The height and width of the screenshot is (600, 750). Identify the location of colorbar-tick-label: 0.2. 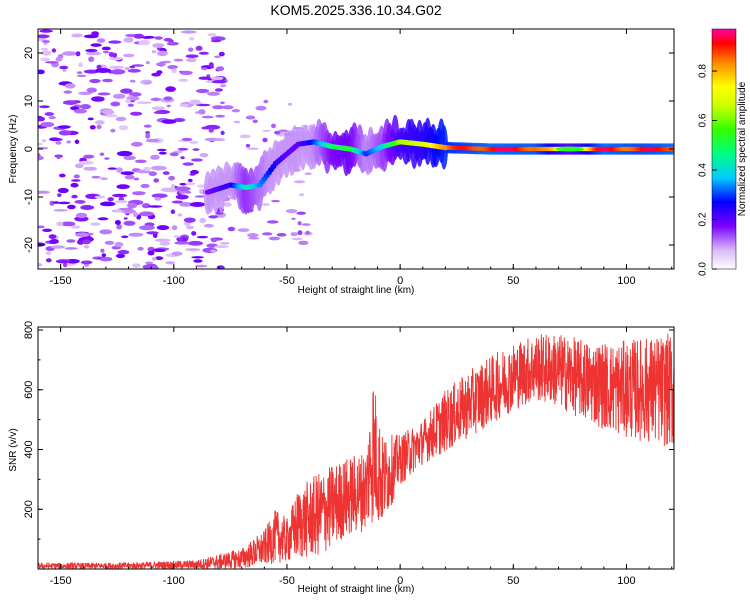
(703, 219).